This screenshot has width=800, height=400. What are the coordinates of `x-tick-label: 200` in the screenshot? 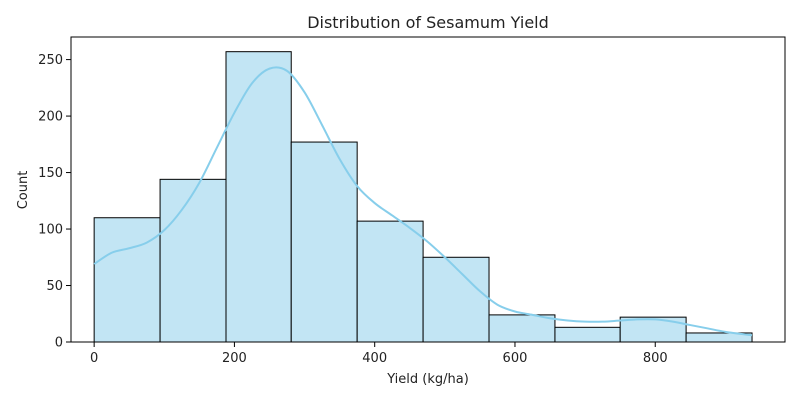 It's located at (234, 358).